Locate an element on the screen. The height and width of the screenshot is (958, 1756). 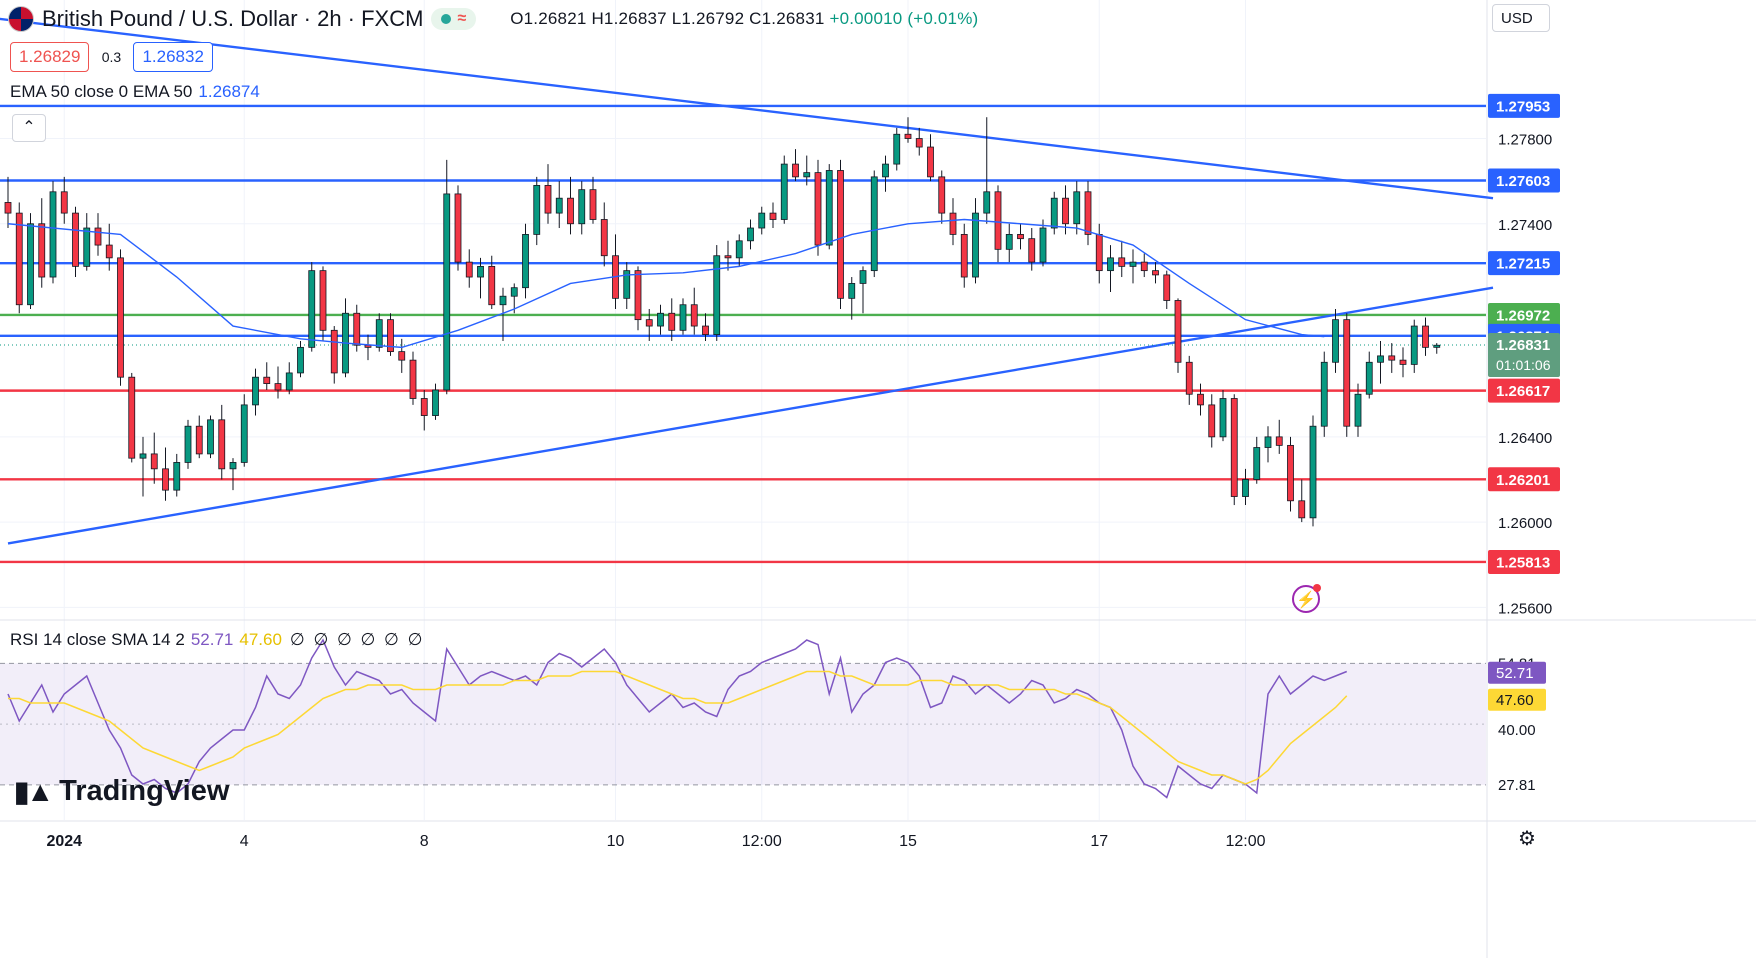
rsi-sma-line is located at coordinates (678, 727).